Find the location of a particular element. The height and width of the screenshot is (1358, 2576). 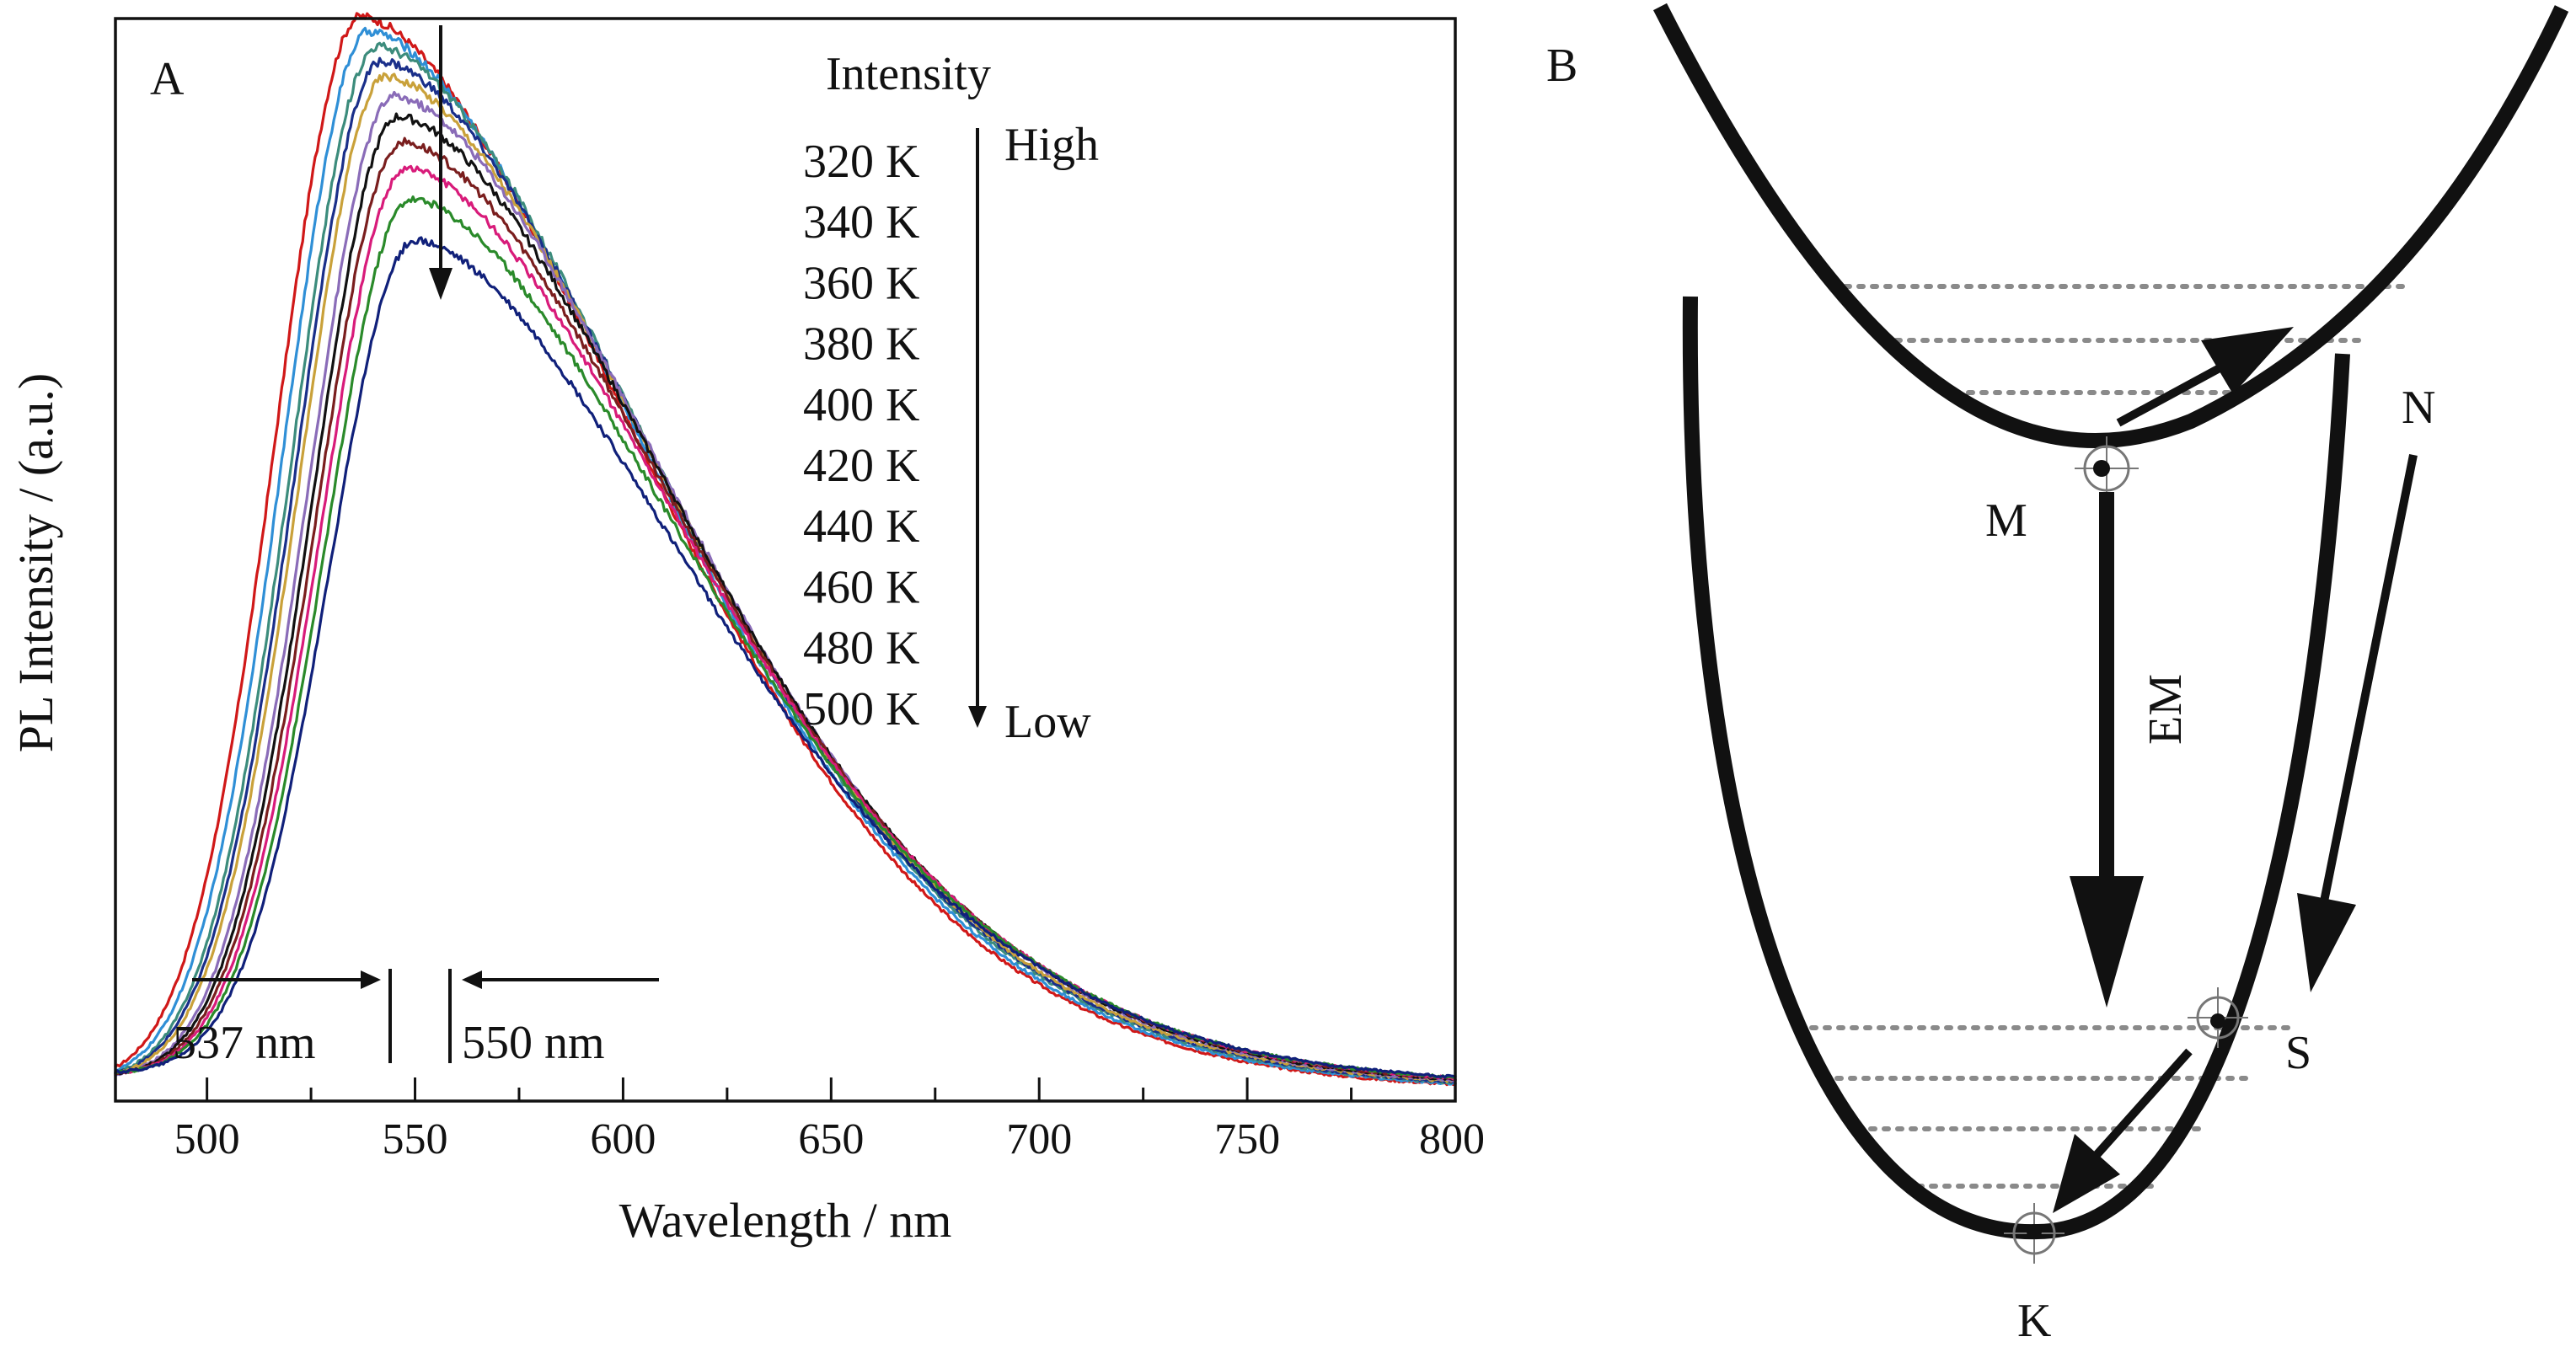

y-axis-title: PL Intensity / (a.u.) is located at coordinates (35, 563).